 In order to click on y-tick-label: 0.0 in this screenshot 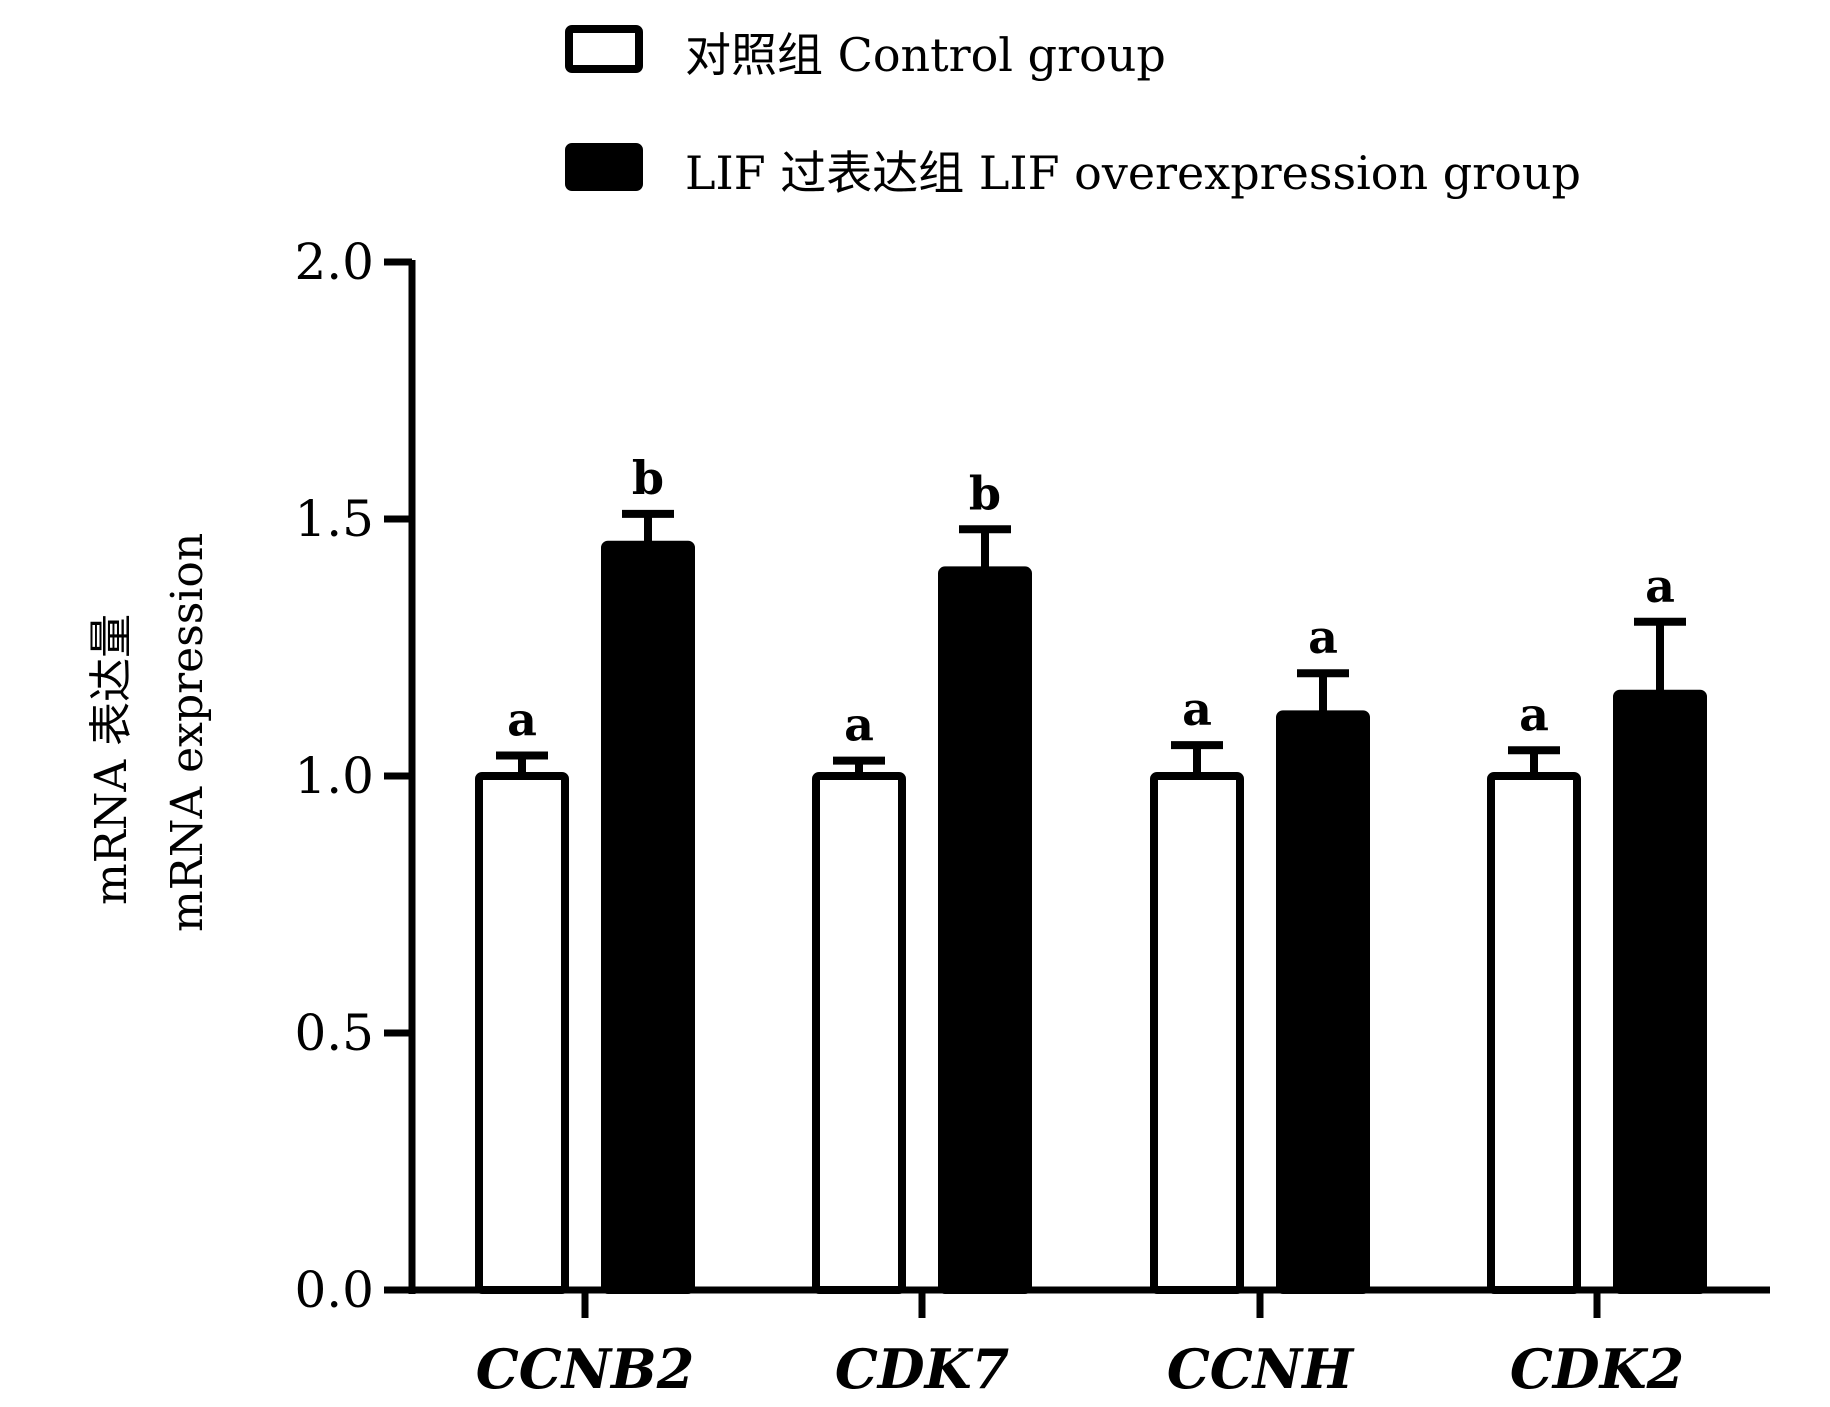, I will do `click(334, 1290)`.